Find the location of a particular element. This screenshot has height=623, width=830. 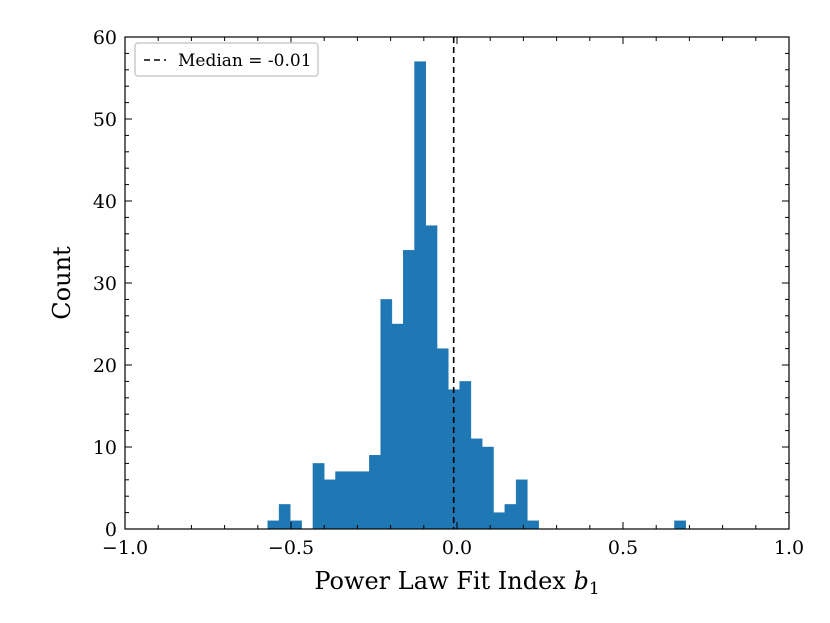

x-tick-labels: −1.0 −0.5 0.0 0.5 1.0 is located at coordinates (453, 548).